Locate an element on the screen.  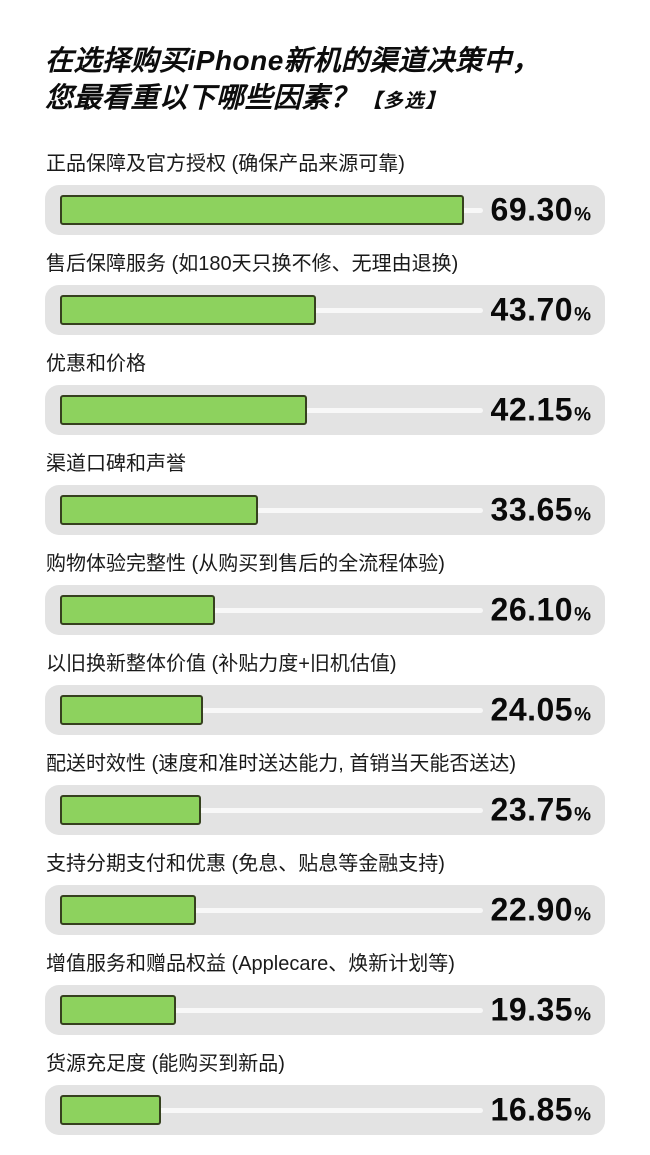
value-label: 42.15 % is located at coordinates (541, 410).